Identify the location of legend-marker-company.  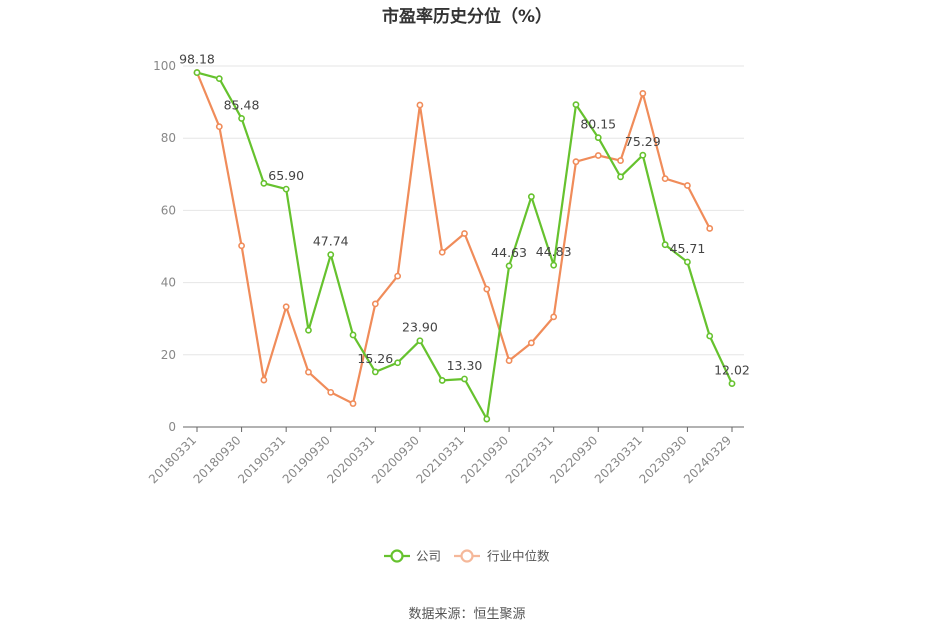
(397, 556).